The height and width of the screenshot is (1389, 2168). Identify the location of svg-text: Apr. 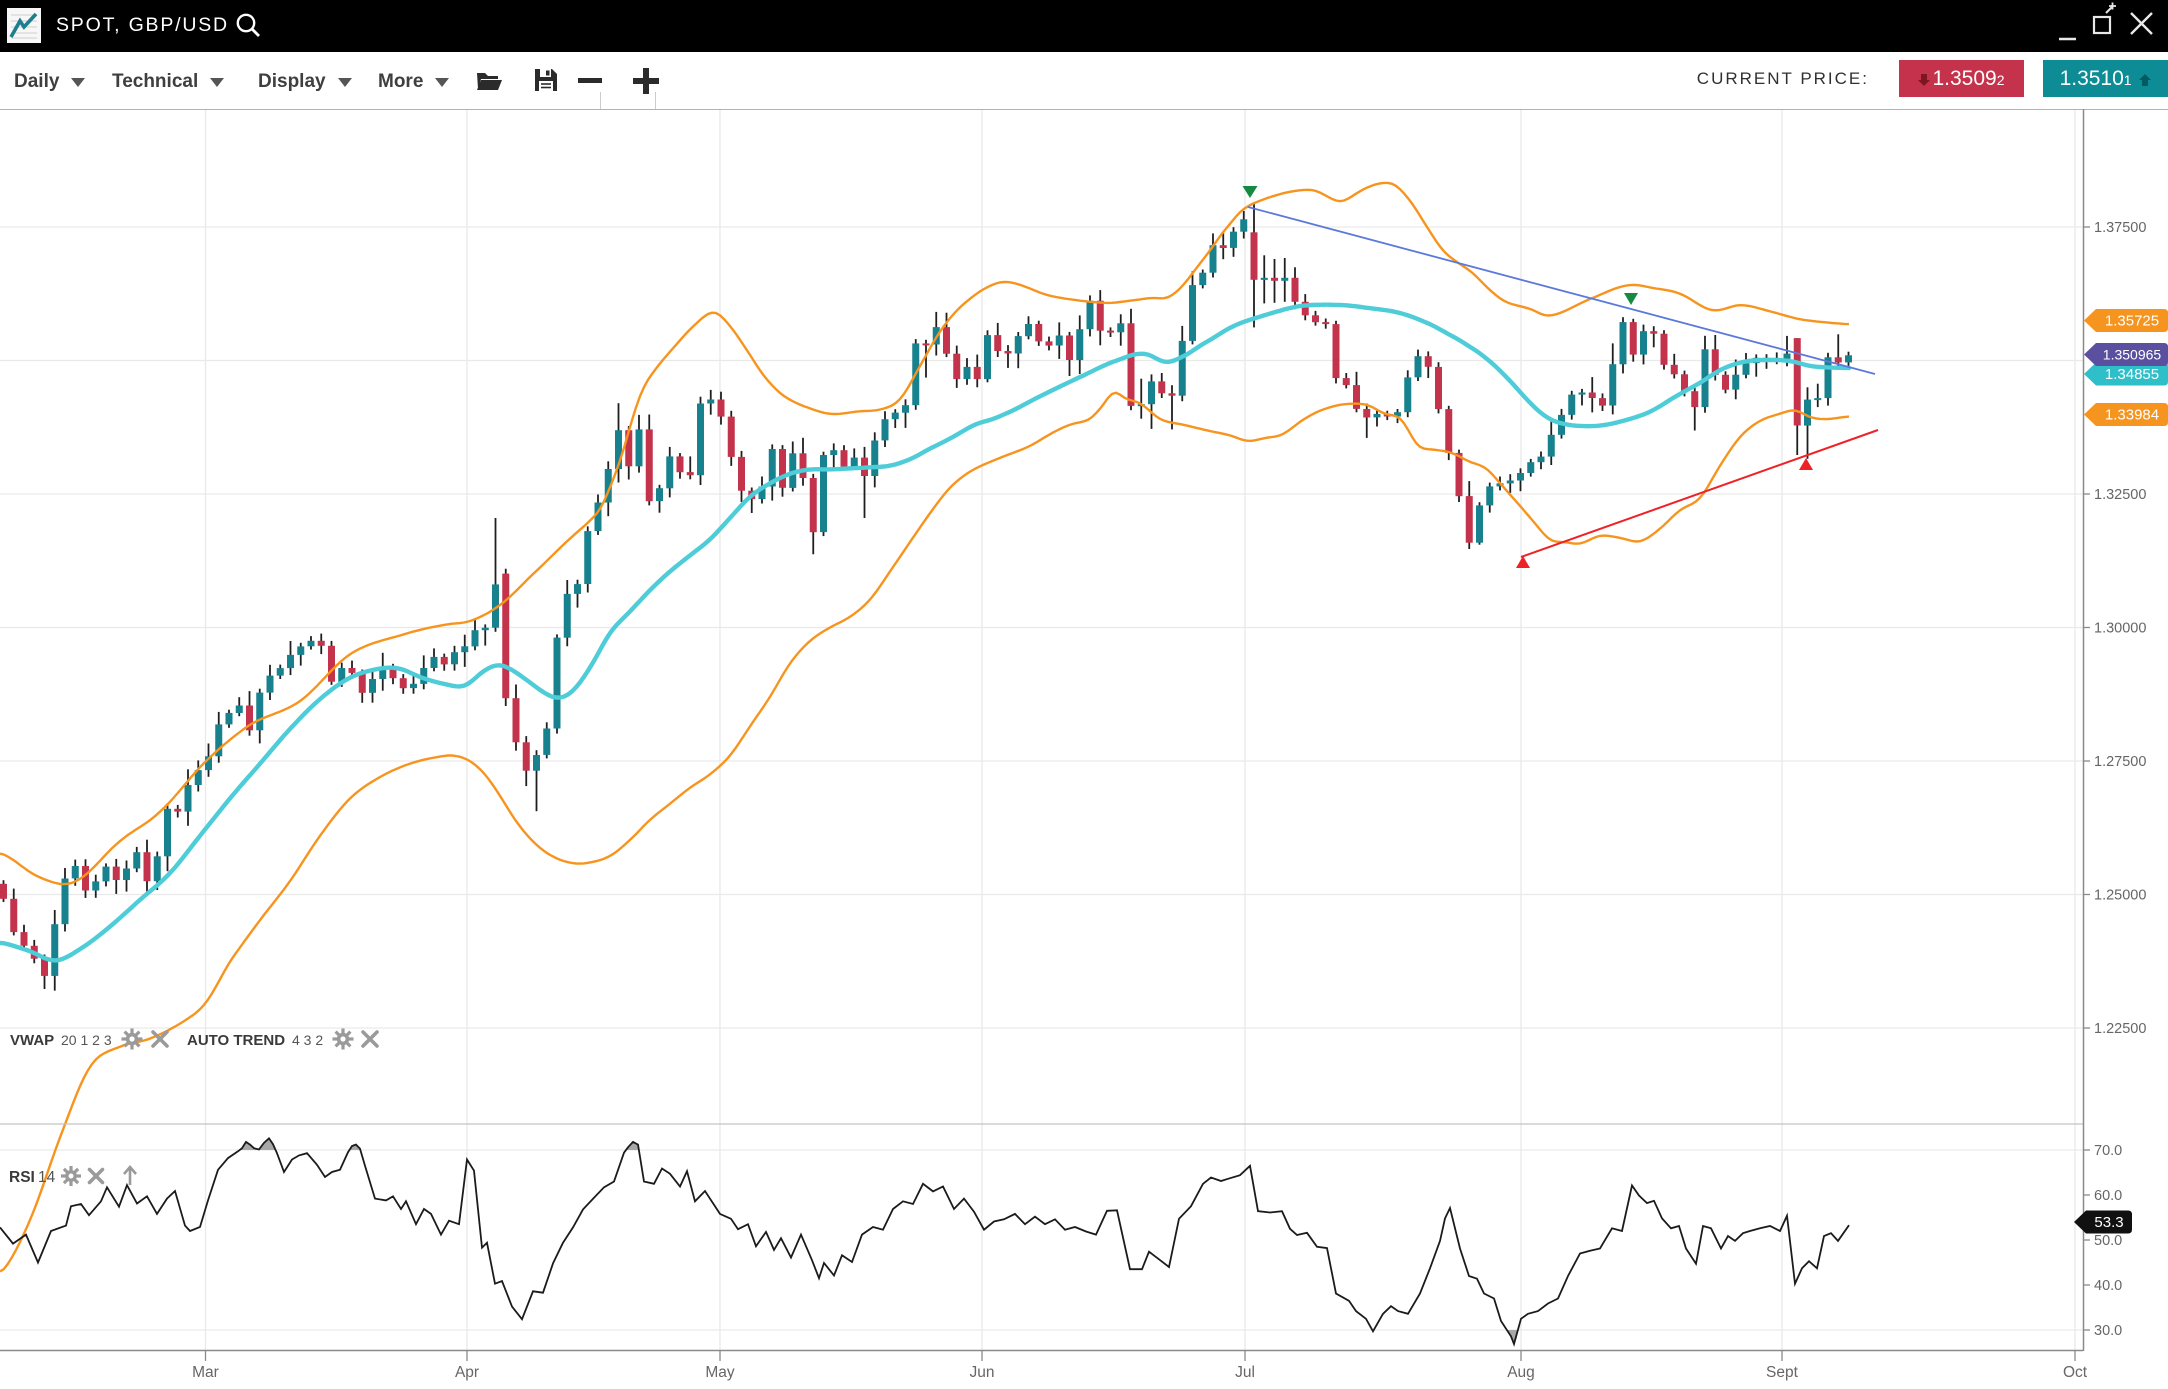
(467, 1372).